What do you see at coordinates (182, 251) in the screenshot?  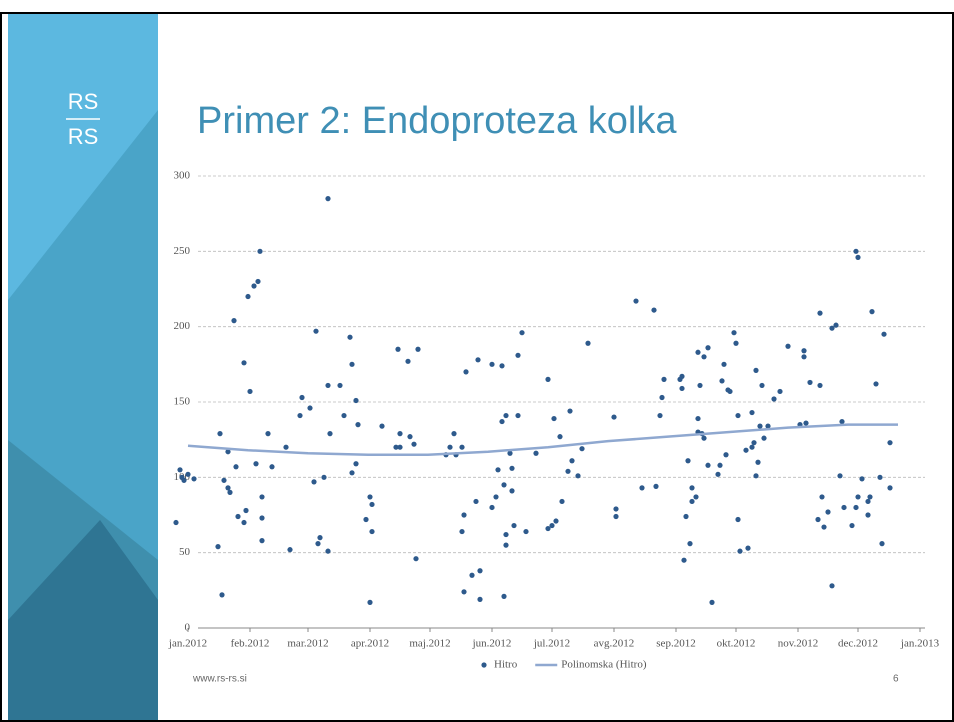 I see `y-tick-label: 250` at bounding box center [182, 251].